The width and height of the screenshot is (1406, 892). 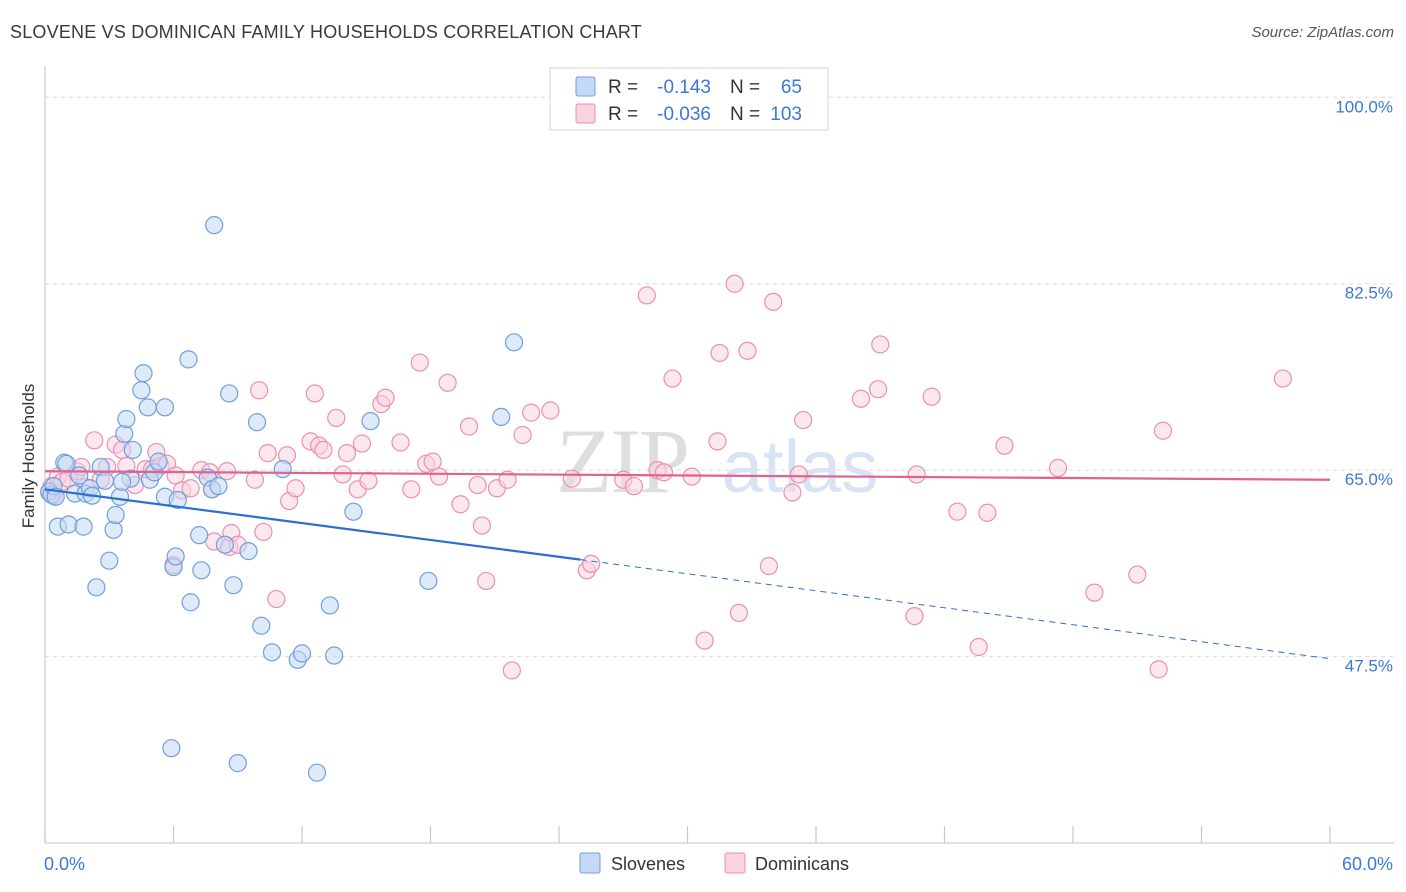 I want to click on slovenes-trend-extension, so click(x=955, y=609).